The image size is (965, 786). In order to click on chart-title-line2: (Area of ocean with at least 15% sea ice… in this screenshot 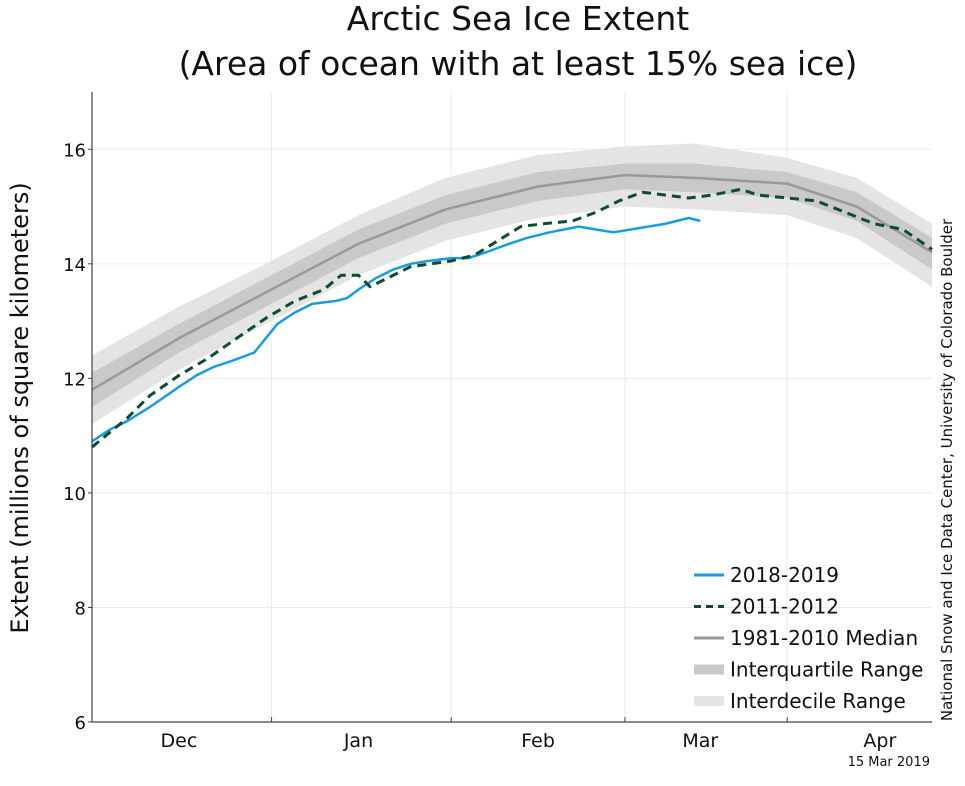, I will do `click(518, 63)`.